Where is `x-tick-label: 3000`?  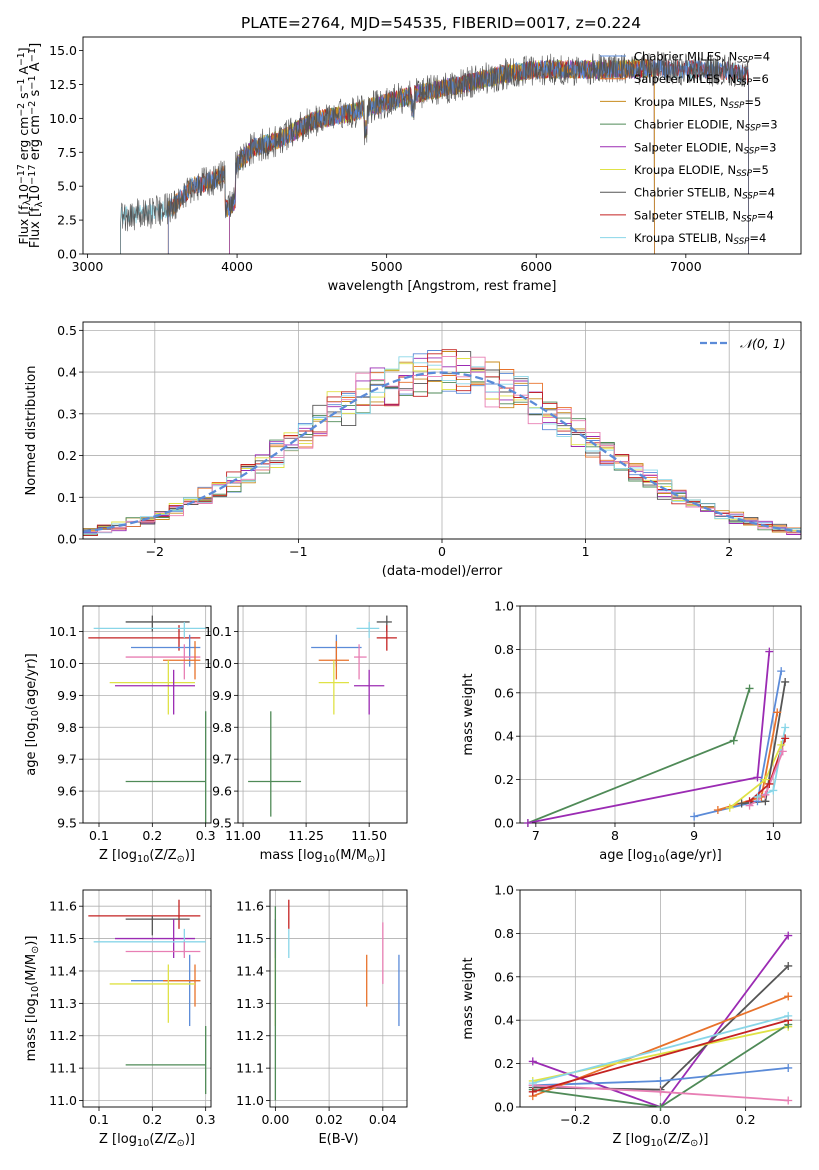 x-tick-label: 3000 is located at coordinates (88, 266).